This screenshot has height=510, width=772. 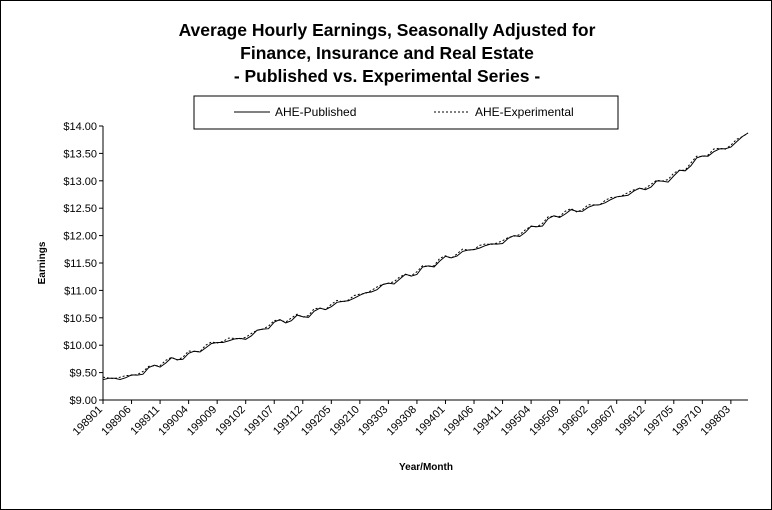 What do you see at coordinates (406, 112) in the screenshot?
I see `legend: AHE-Published AHE-Experimental` at bounding box center [406, 112].